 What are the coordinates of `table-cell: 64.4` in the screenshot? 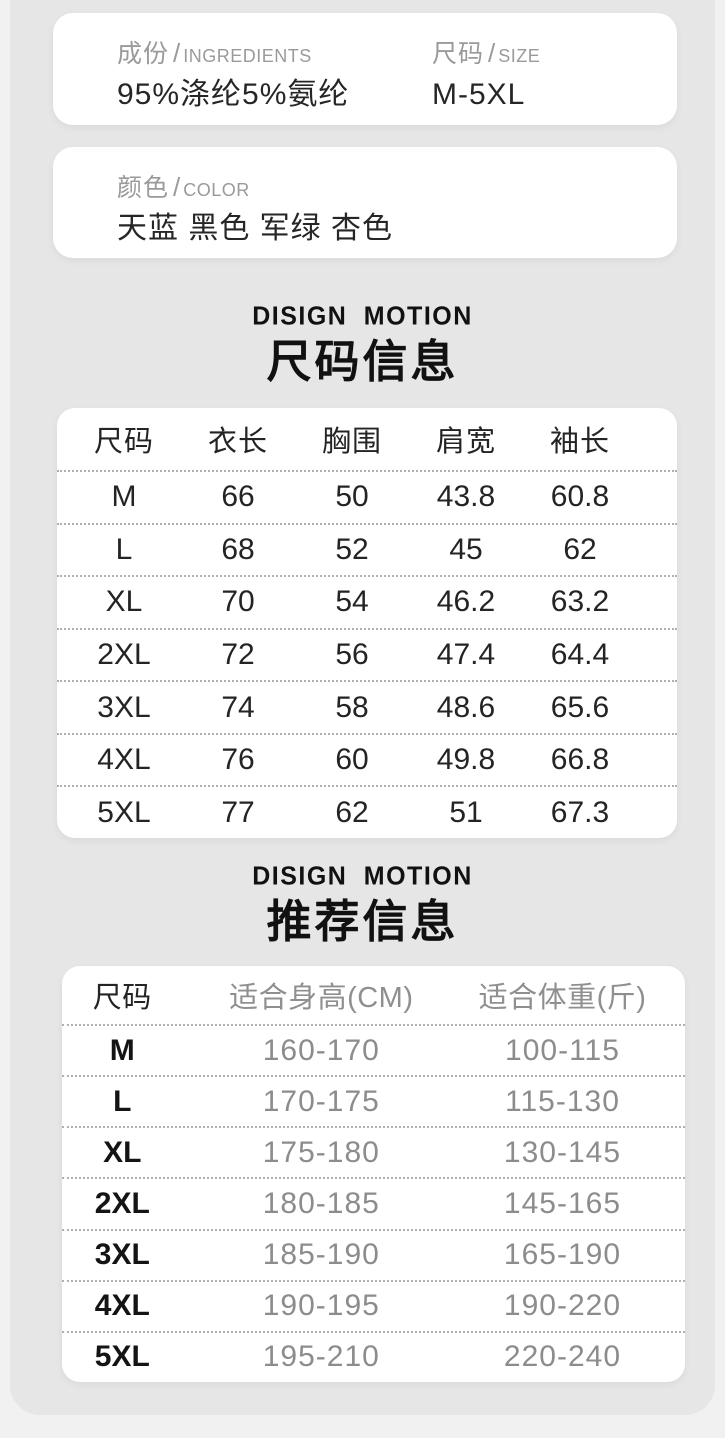 It's located at (580, 655).